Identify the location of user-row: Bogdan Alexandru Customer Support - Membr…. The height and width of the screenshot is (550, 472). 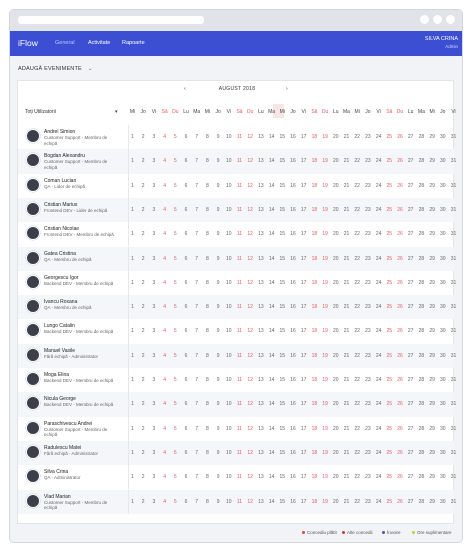
(237, 161).